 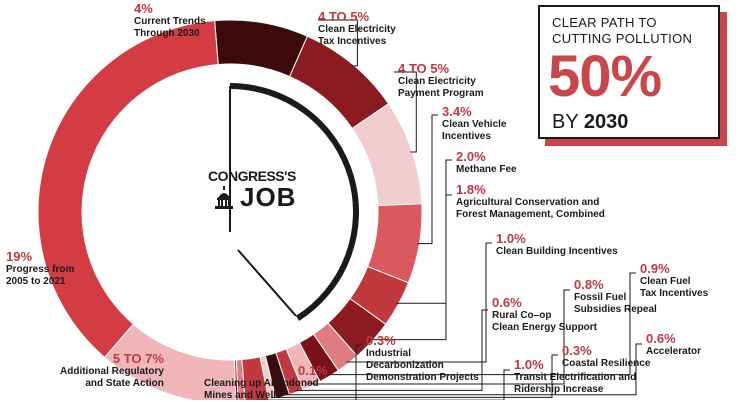 I want to click on label-methane-fee: 2.0% Methane Fee, so click(x=486, y=162).